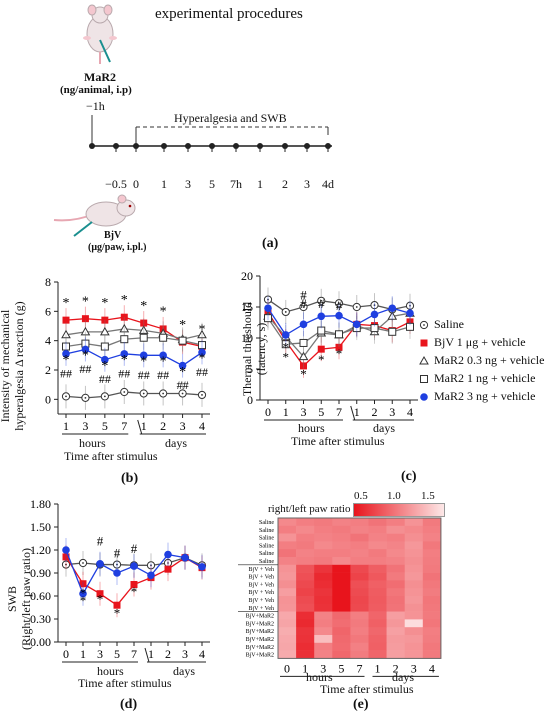  What do you see at coordinates (66, 654) in the screenshot?
I see `x-tick-label: 0` at bounding box center [66, 654].